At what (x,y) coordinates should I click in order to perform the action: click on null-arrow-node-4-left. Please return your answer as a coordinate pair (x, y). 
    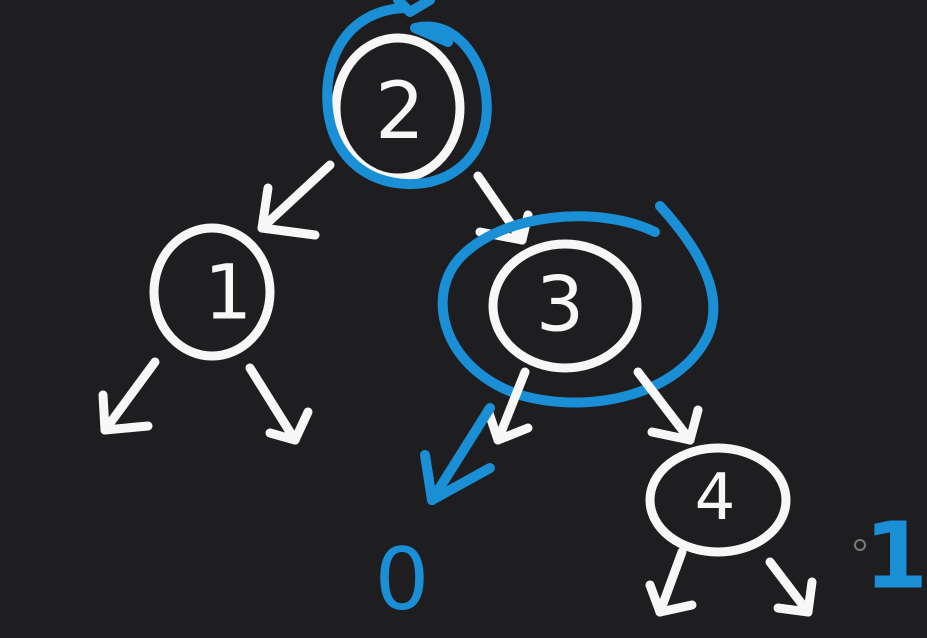
    Looking at the image, I should click on (671, 582).